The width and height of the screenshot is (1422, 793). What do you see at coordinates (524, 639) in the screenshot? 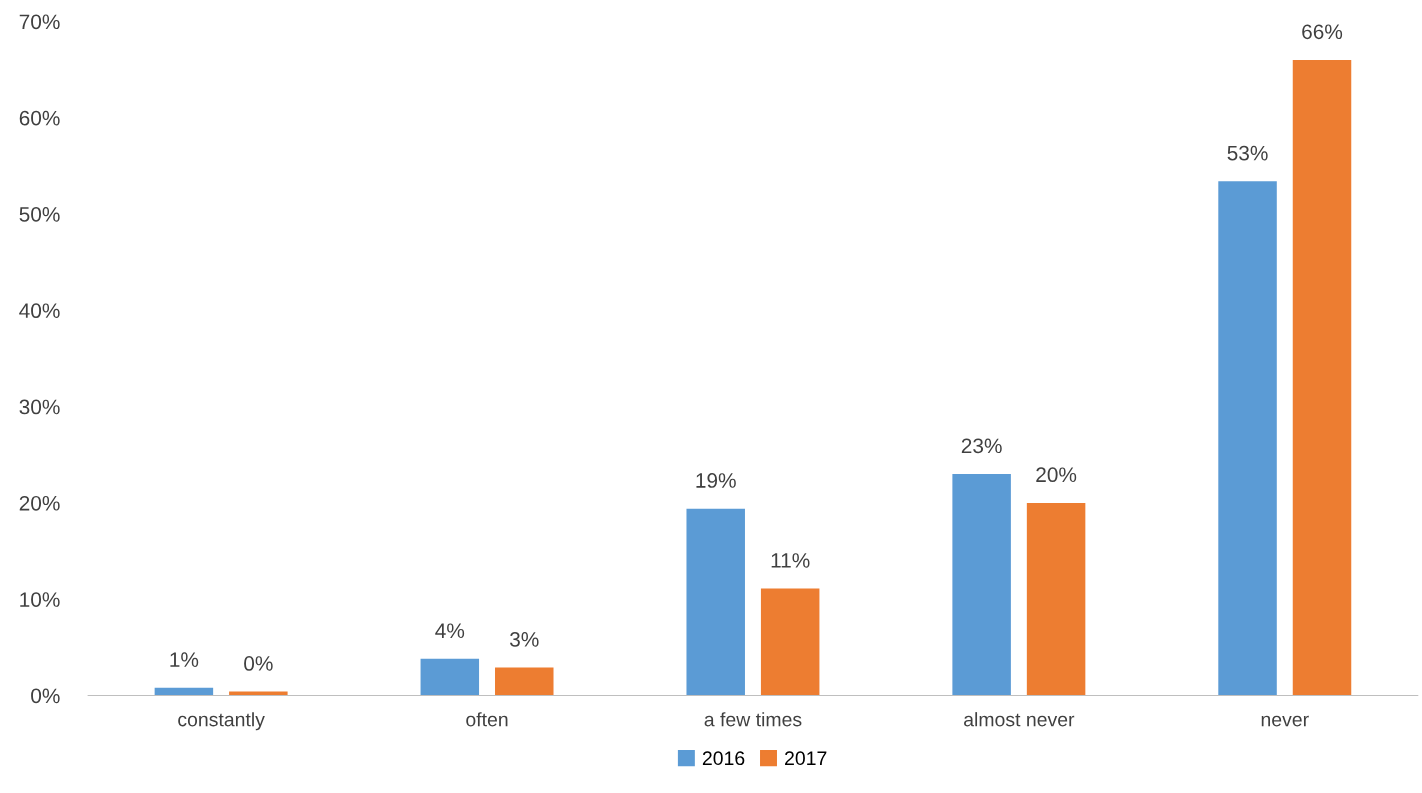
I see `data-label: 3%` at bounding box center [524, 639].